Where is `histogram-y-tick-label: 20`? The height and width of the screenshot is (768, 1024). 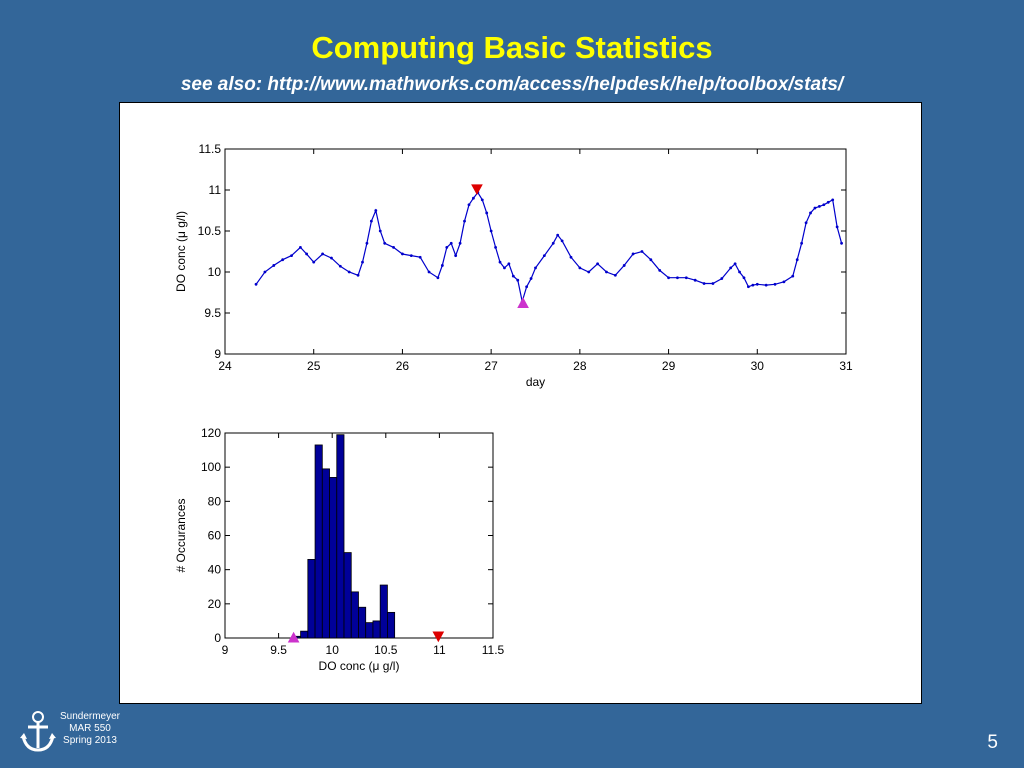 histogram-y-tick-label: 20 is located at coordinates (215, 604).